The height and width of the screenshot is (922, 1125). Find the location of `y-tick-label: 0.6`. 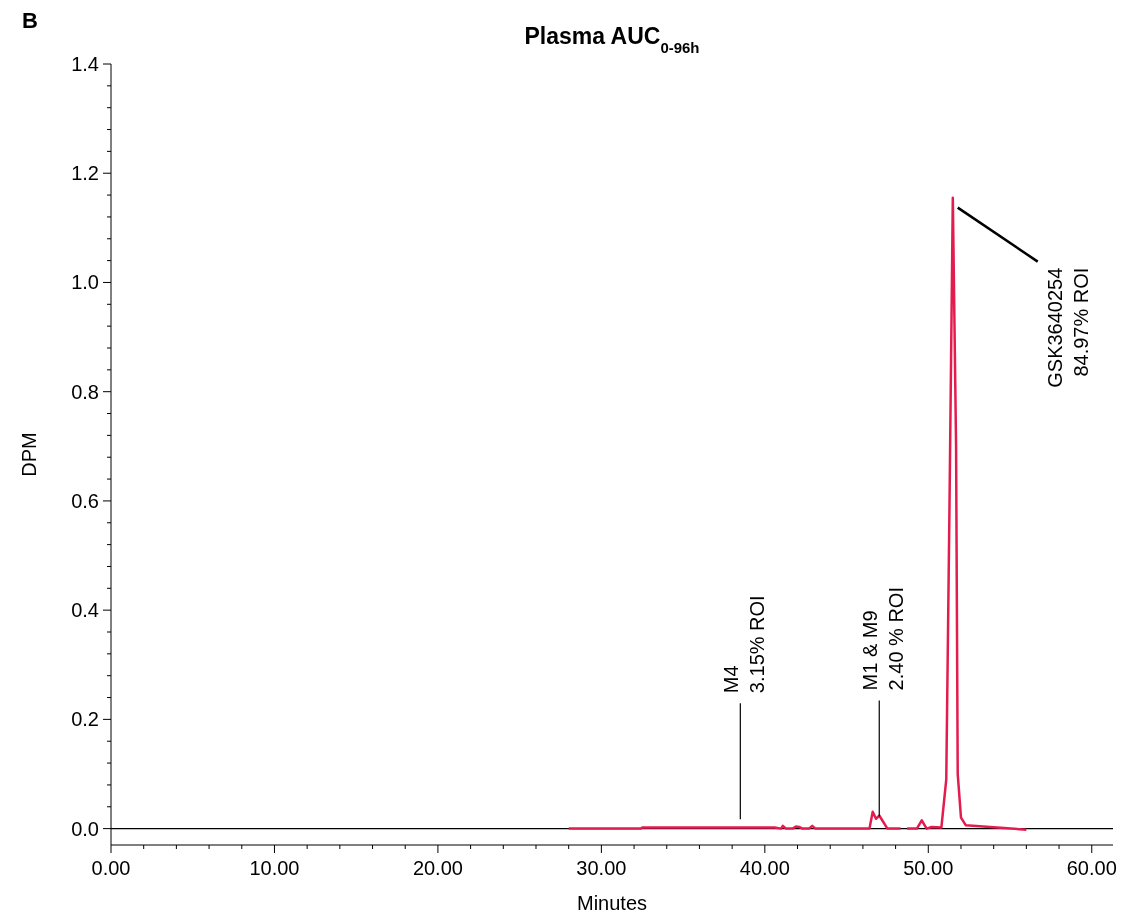

y-tick-label: 0.6 is located at coordinates (85, 500).